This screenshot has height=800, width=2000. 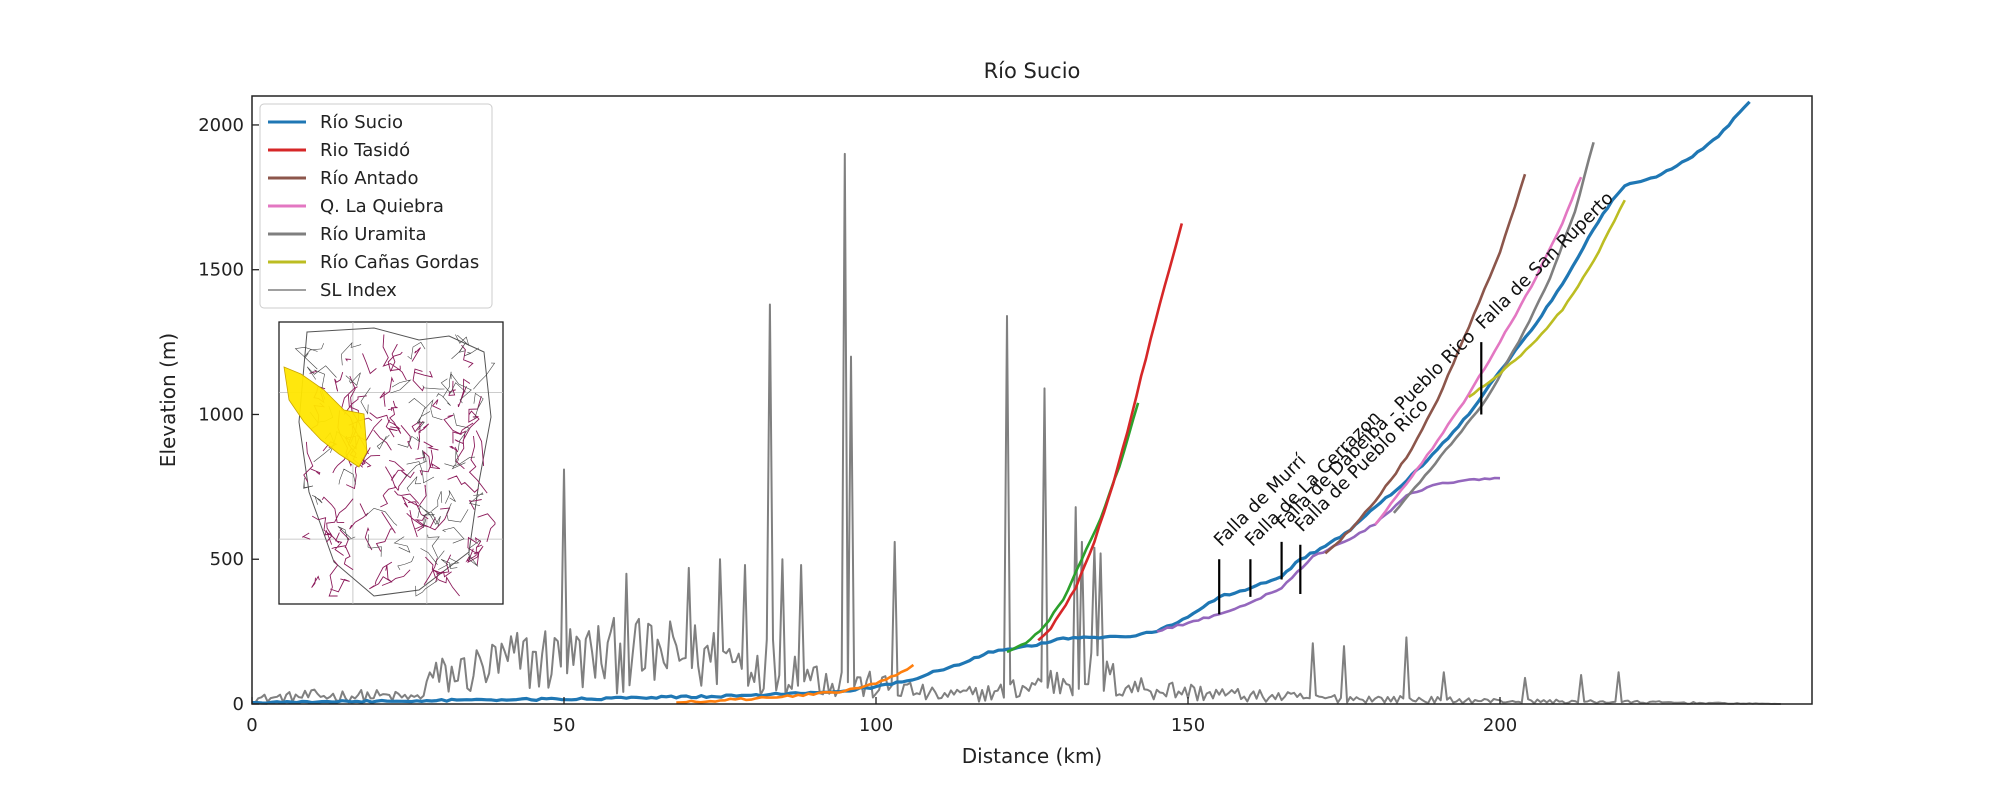 What do you see at coordinates (1188, 725) in the screenshot?
I see `x-tick-label: 150` at bounding box center [1188, 725].